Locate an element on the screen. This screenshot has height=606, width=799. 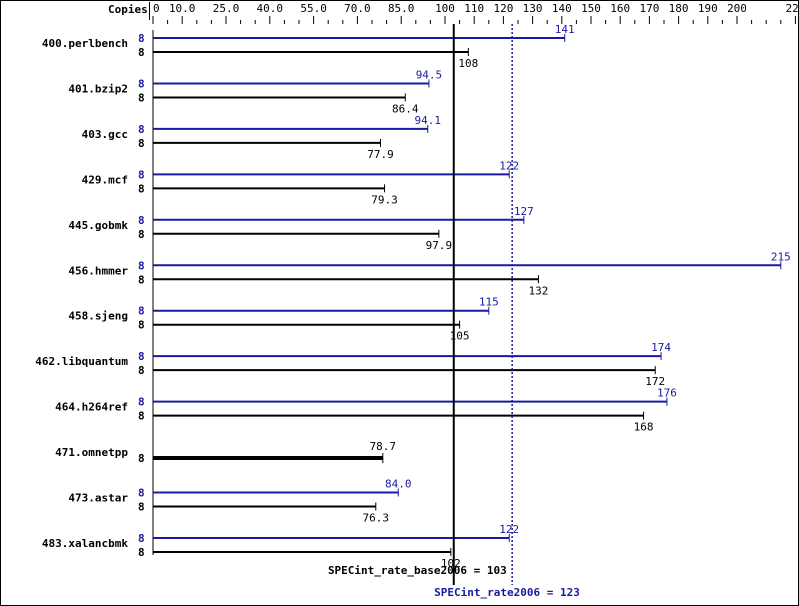
base-value-label: 105 is located at coordinates (460, 336).